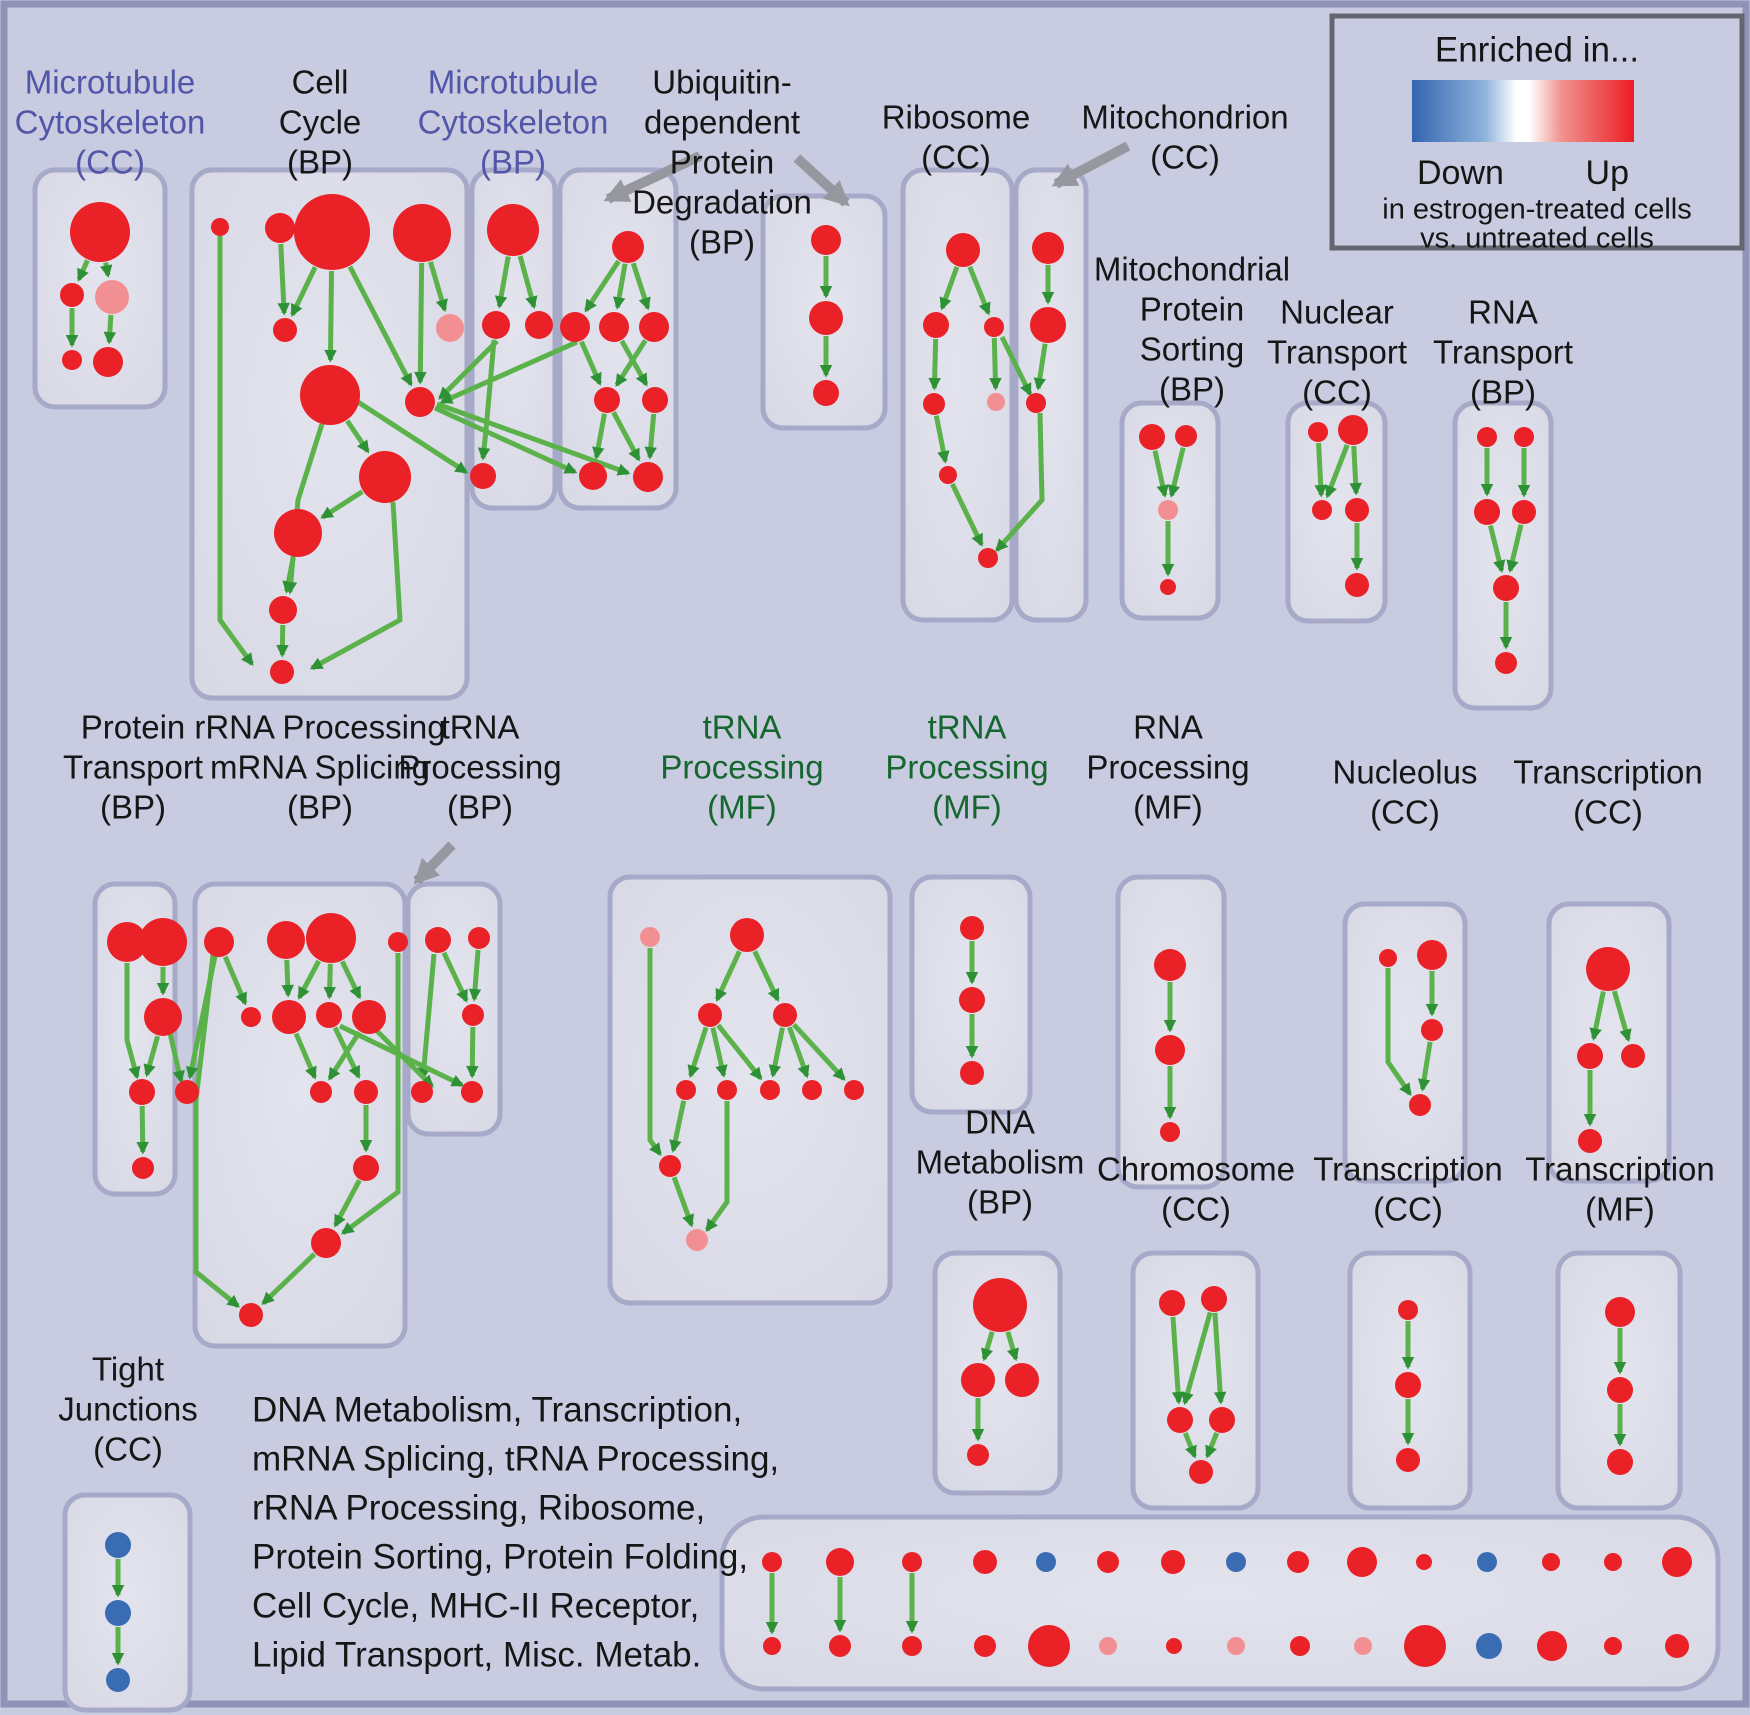 This screenshot has width=1750, height=1715. What do you see at coordinates (1537, 239) in the screenshot?
I see `legend-subtitle: vs. untreated cells` at bounding box center [1537, 239].